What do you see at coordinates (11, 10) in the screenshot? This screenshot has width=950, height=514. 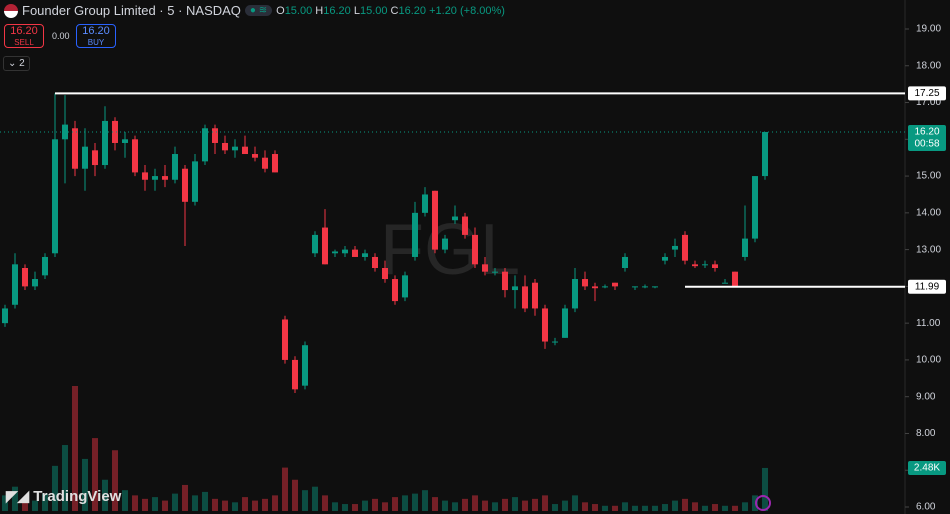 I see `flag` at bounding box center [11, 10].